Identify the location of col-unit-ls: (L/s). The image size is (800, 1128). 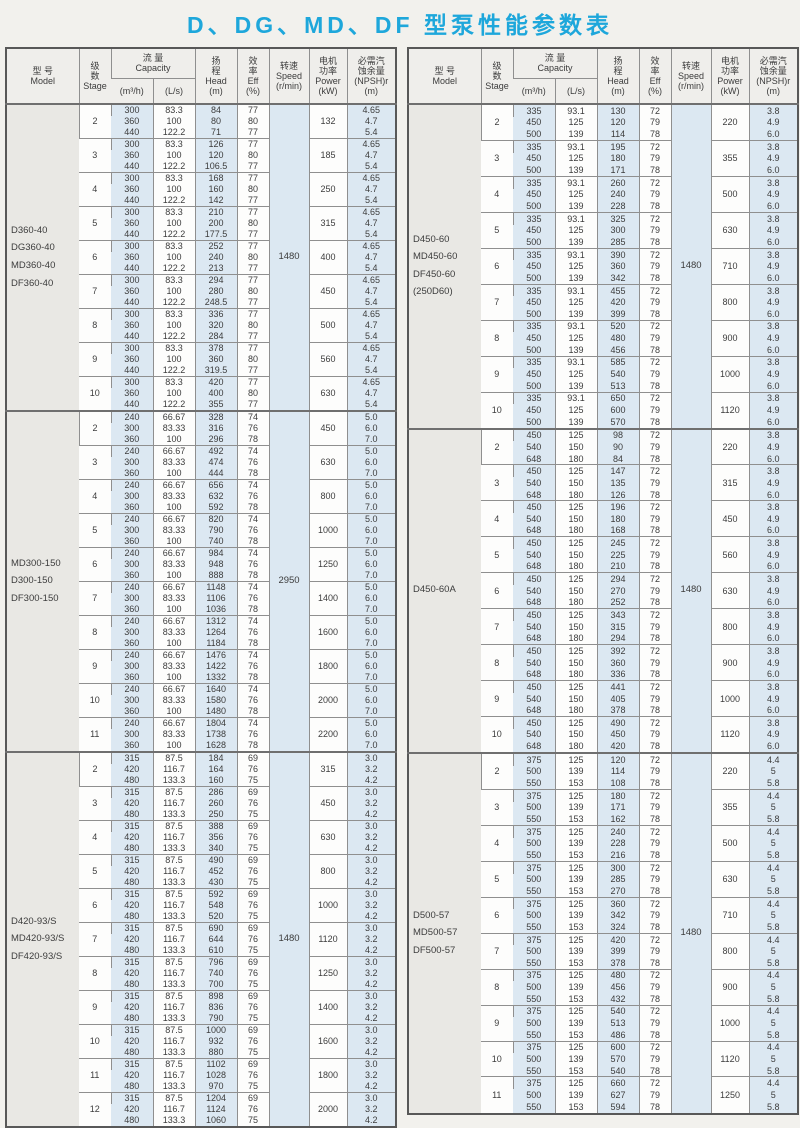
(576, 91).